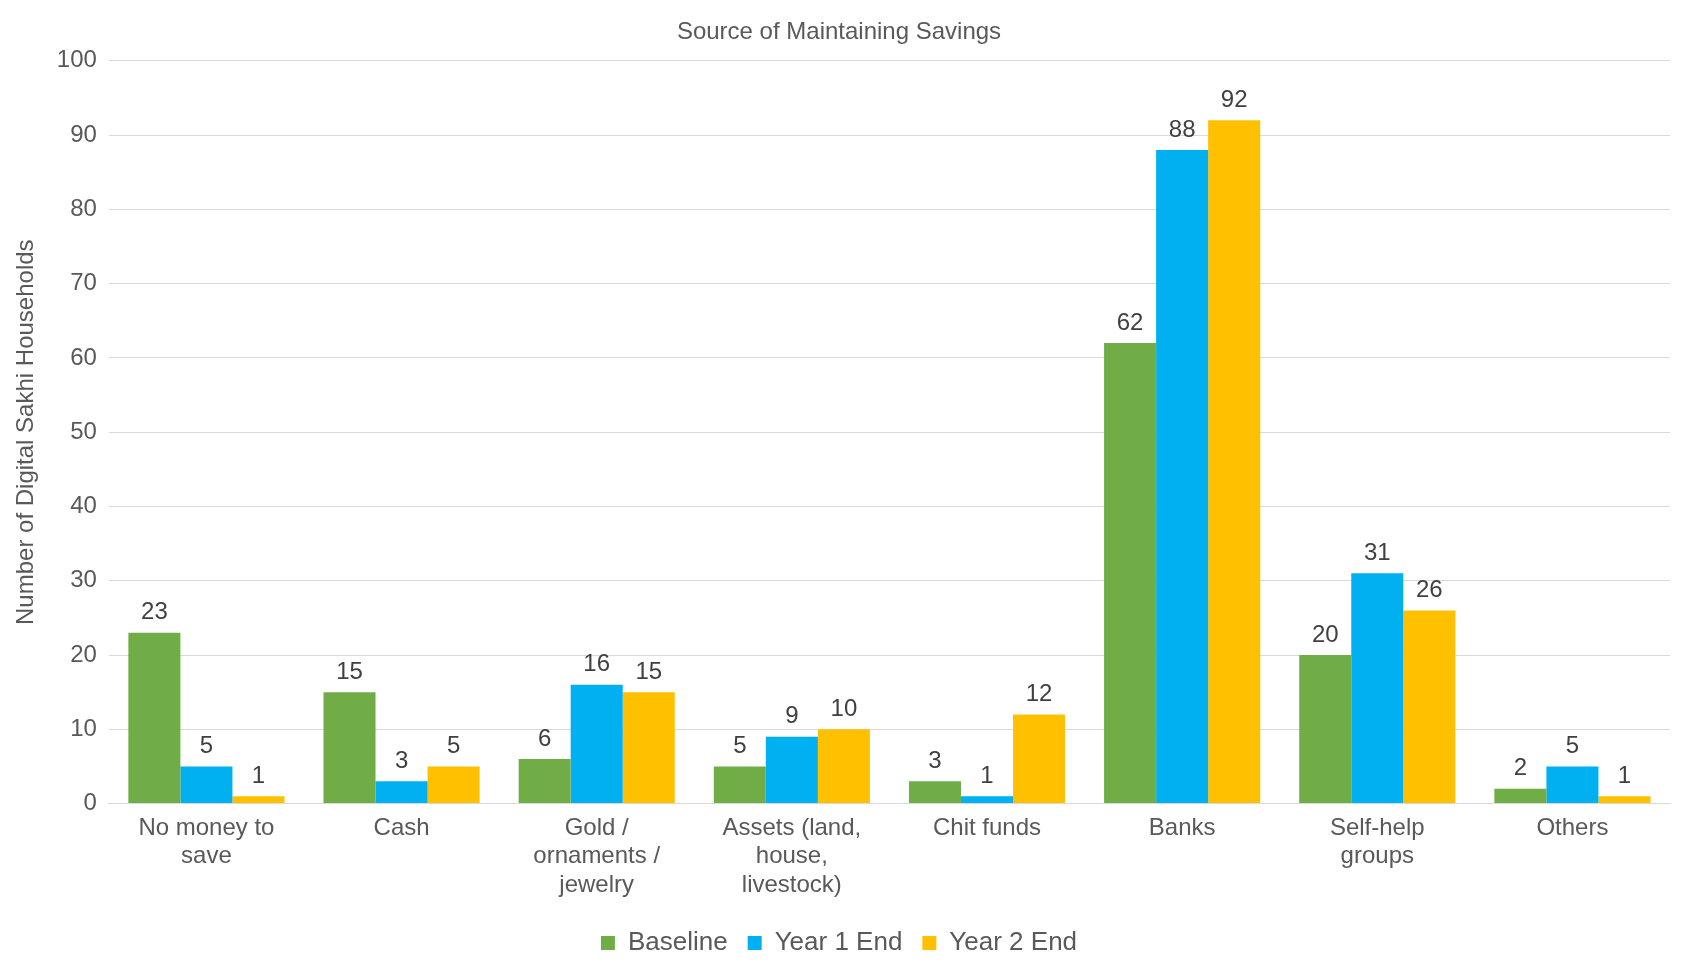 This screenshot has width=1688, height=976. I want to click on data-label: 62, so click(1130, 321).